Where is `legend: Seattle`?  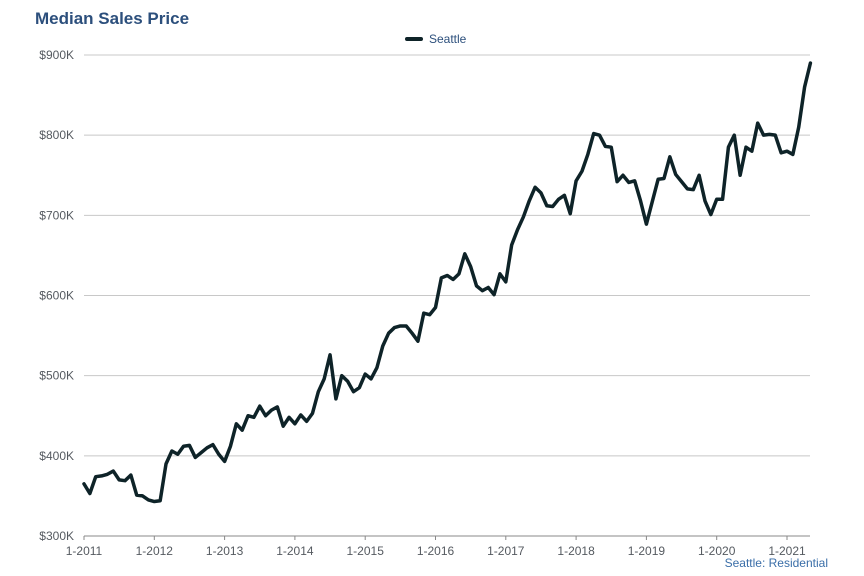 legend: Seattle is located at coordinates (435, 39).